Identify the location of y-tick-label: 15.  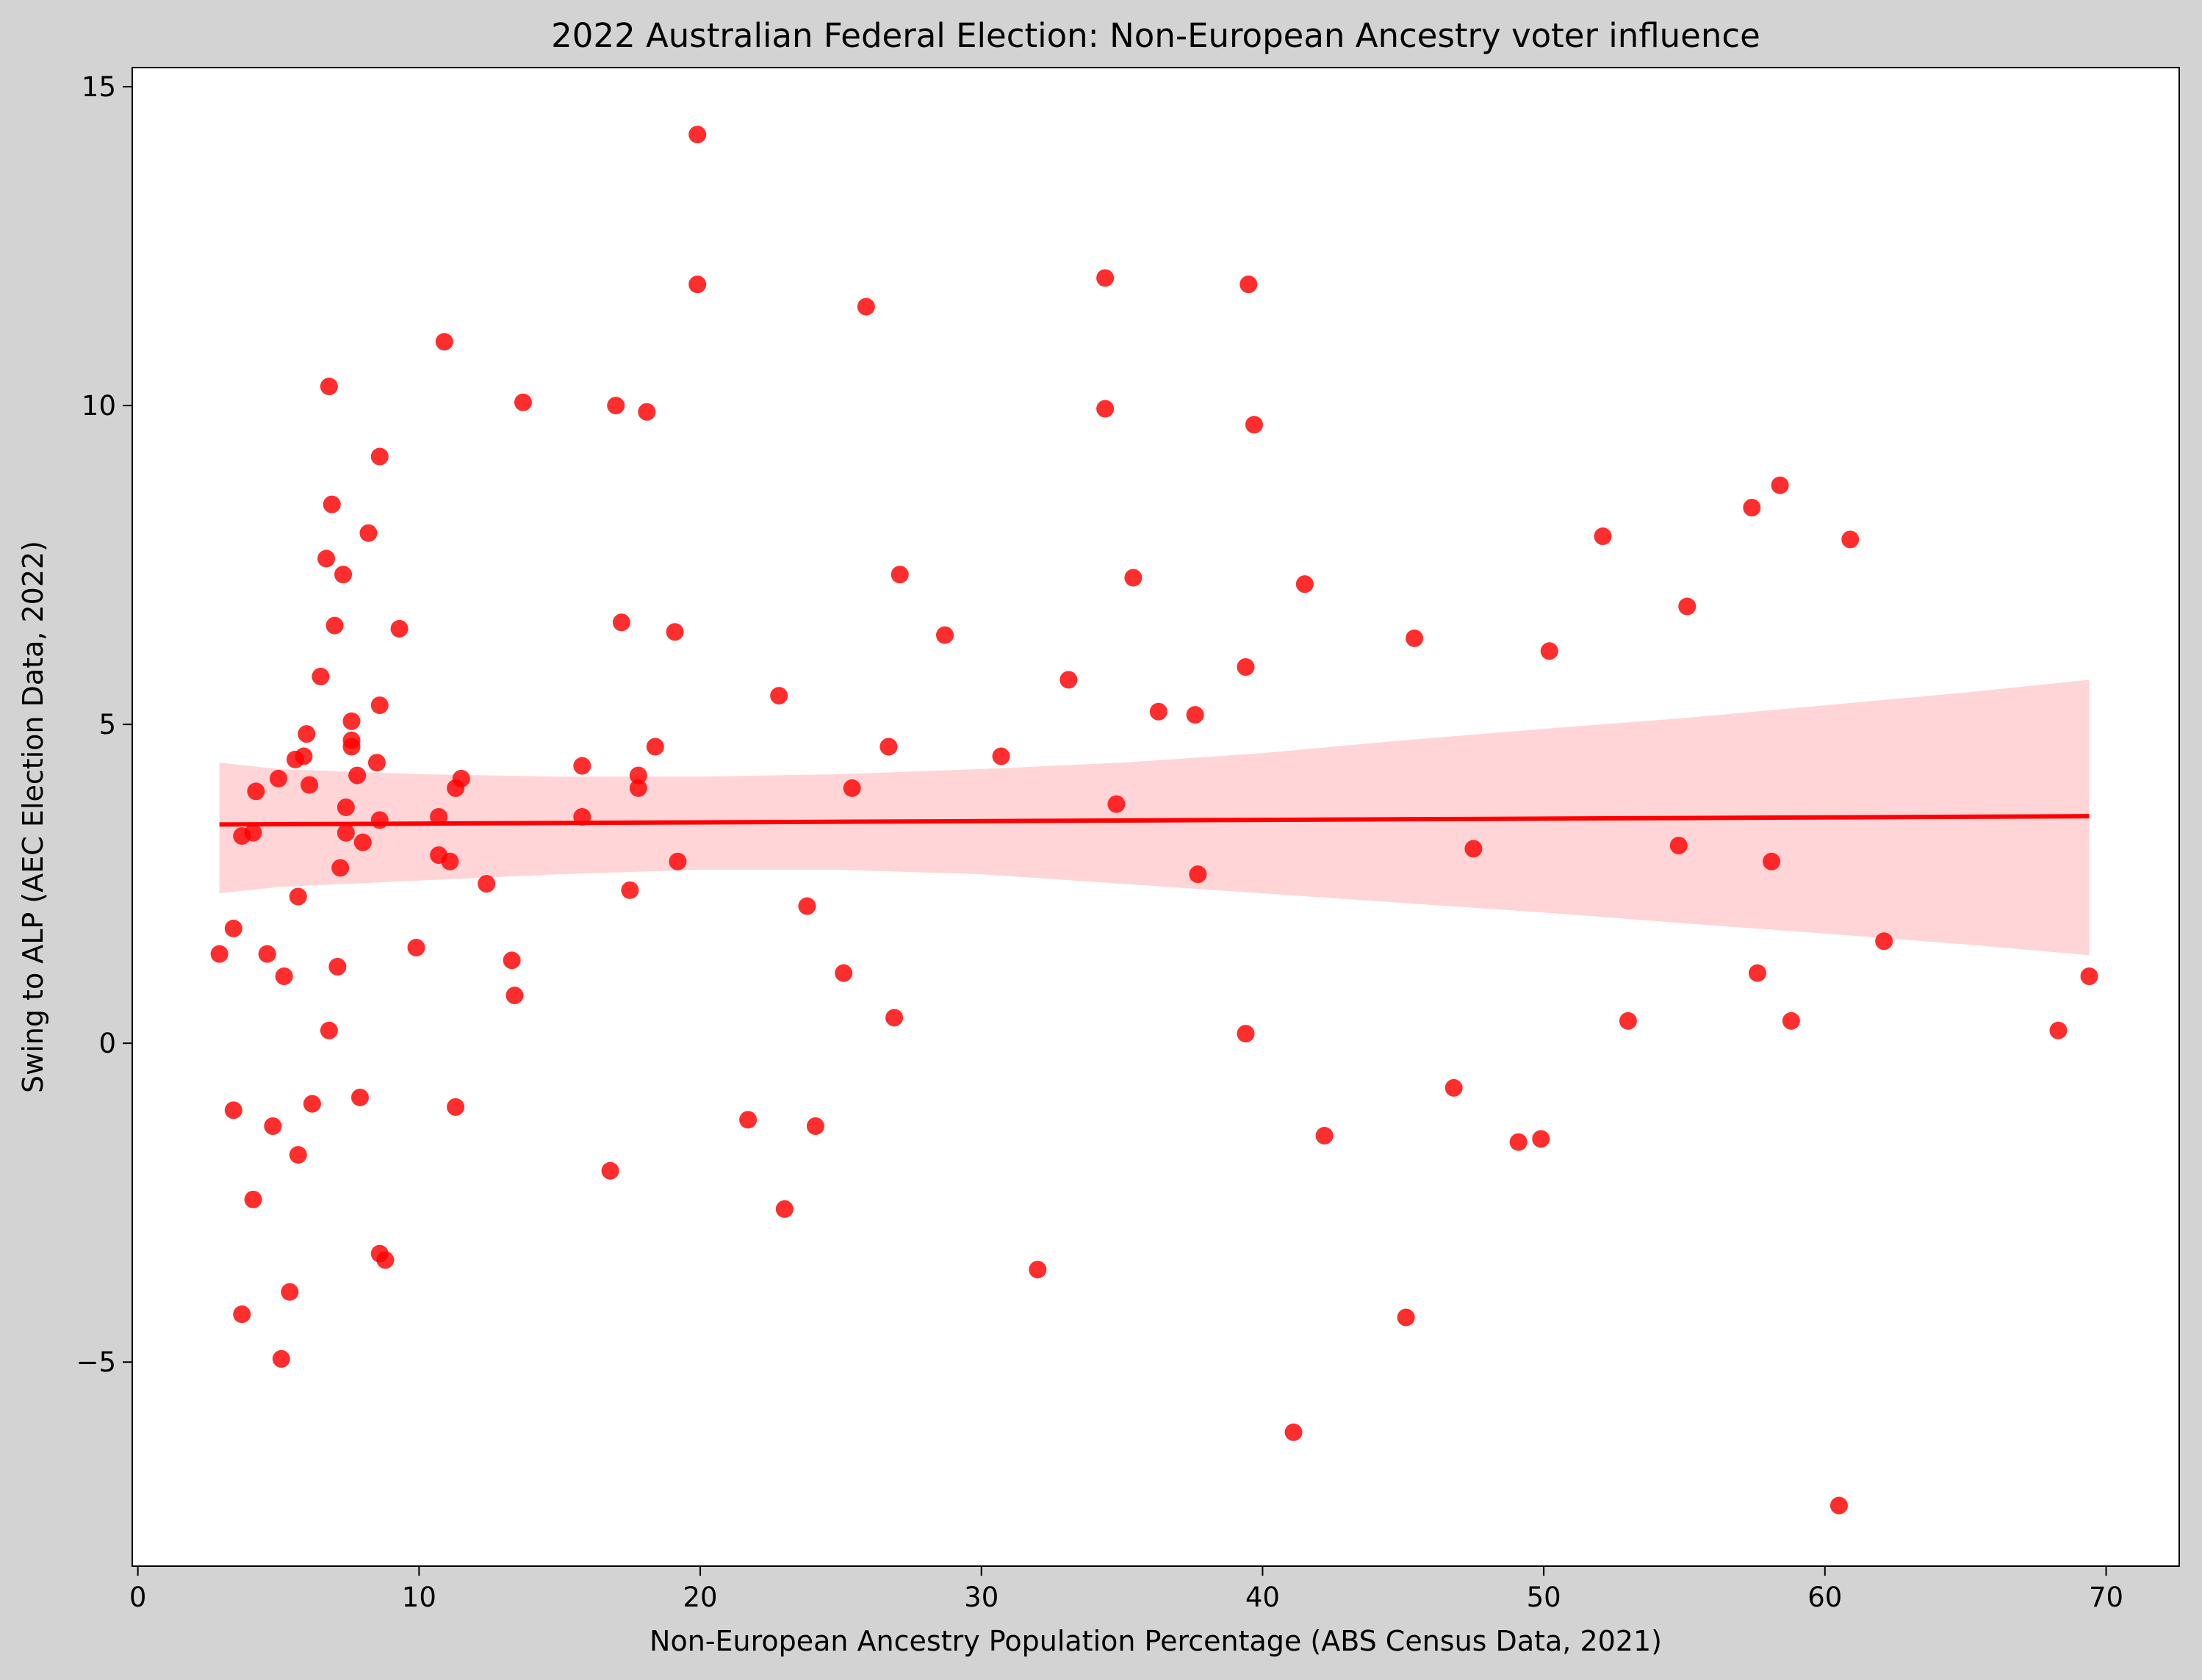
(99, 87).